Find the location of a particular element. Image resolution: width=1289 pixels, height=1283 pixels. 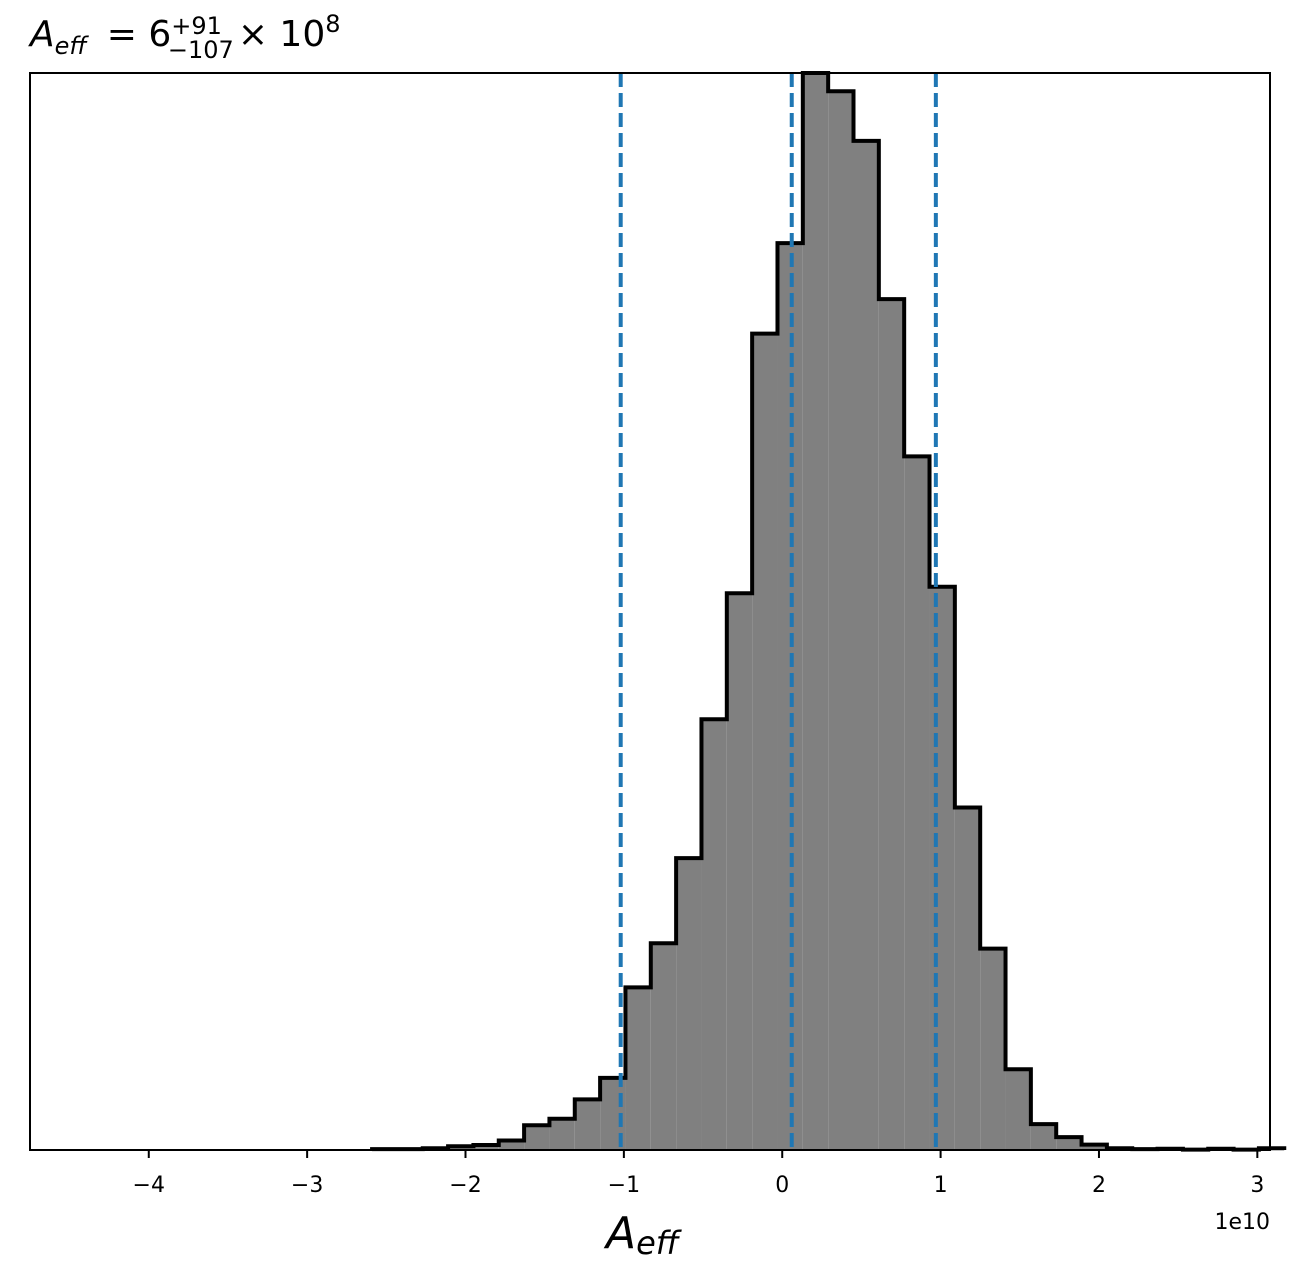

title-exponent: 8 is located at coordinates (332, 24).